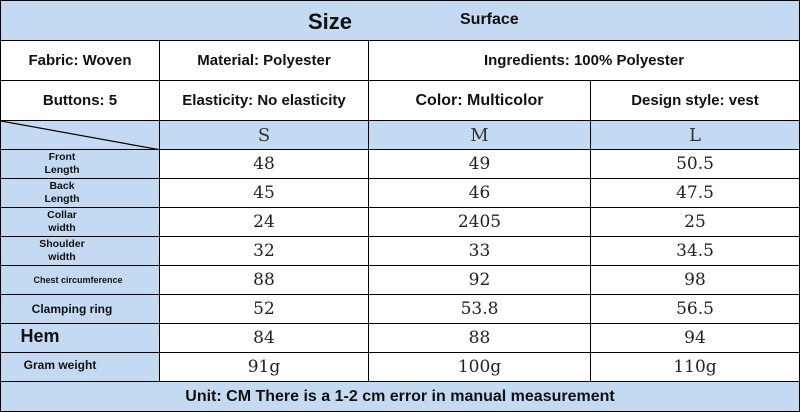  Describe the element at coordinates (584, 60) in the screenshot. I see `ingredients-text: Ingredients: 100% Polyester` at that location.